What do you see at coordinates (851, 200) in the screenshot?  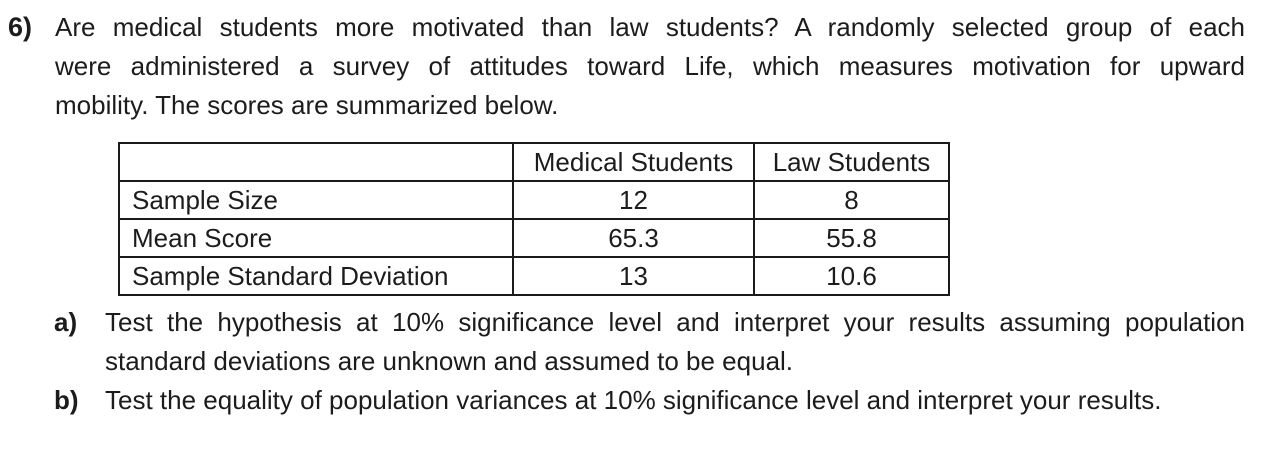 I see `sample-size-law-value: 8` at bounding box center [851, 200].